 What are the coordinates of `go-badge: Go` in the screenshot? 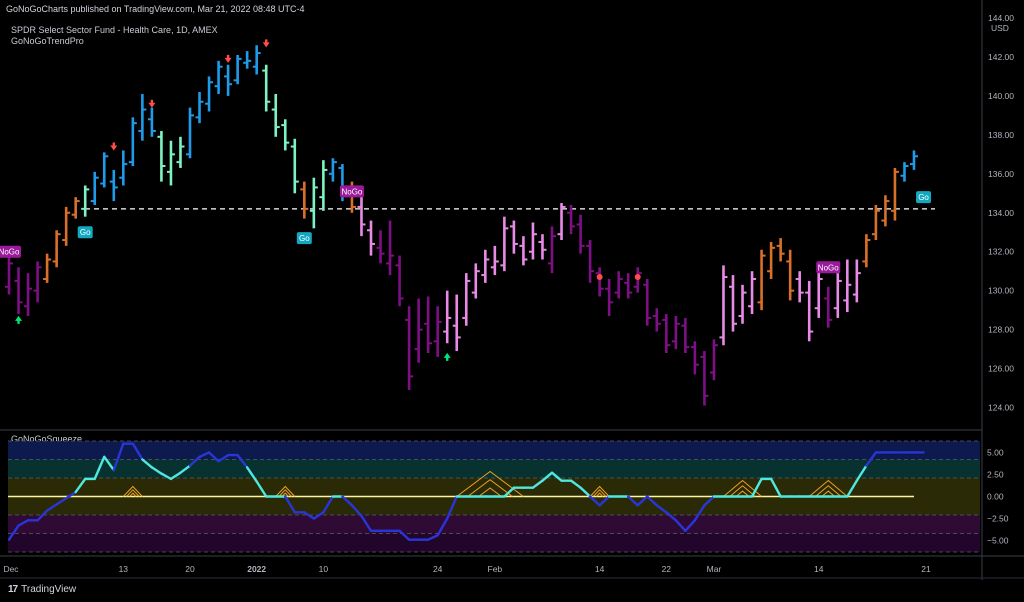 It's located at (85, 232).